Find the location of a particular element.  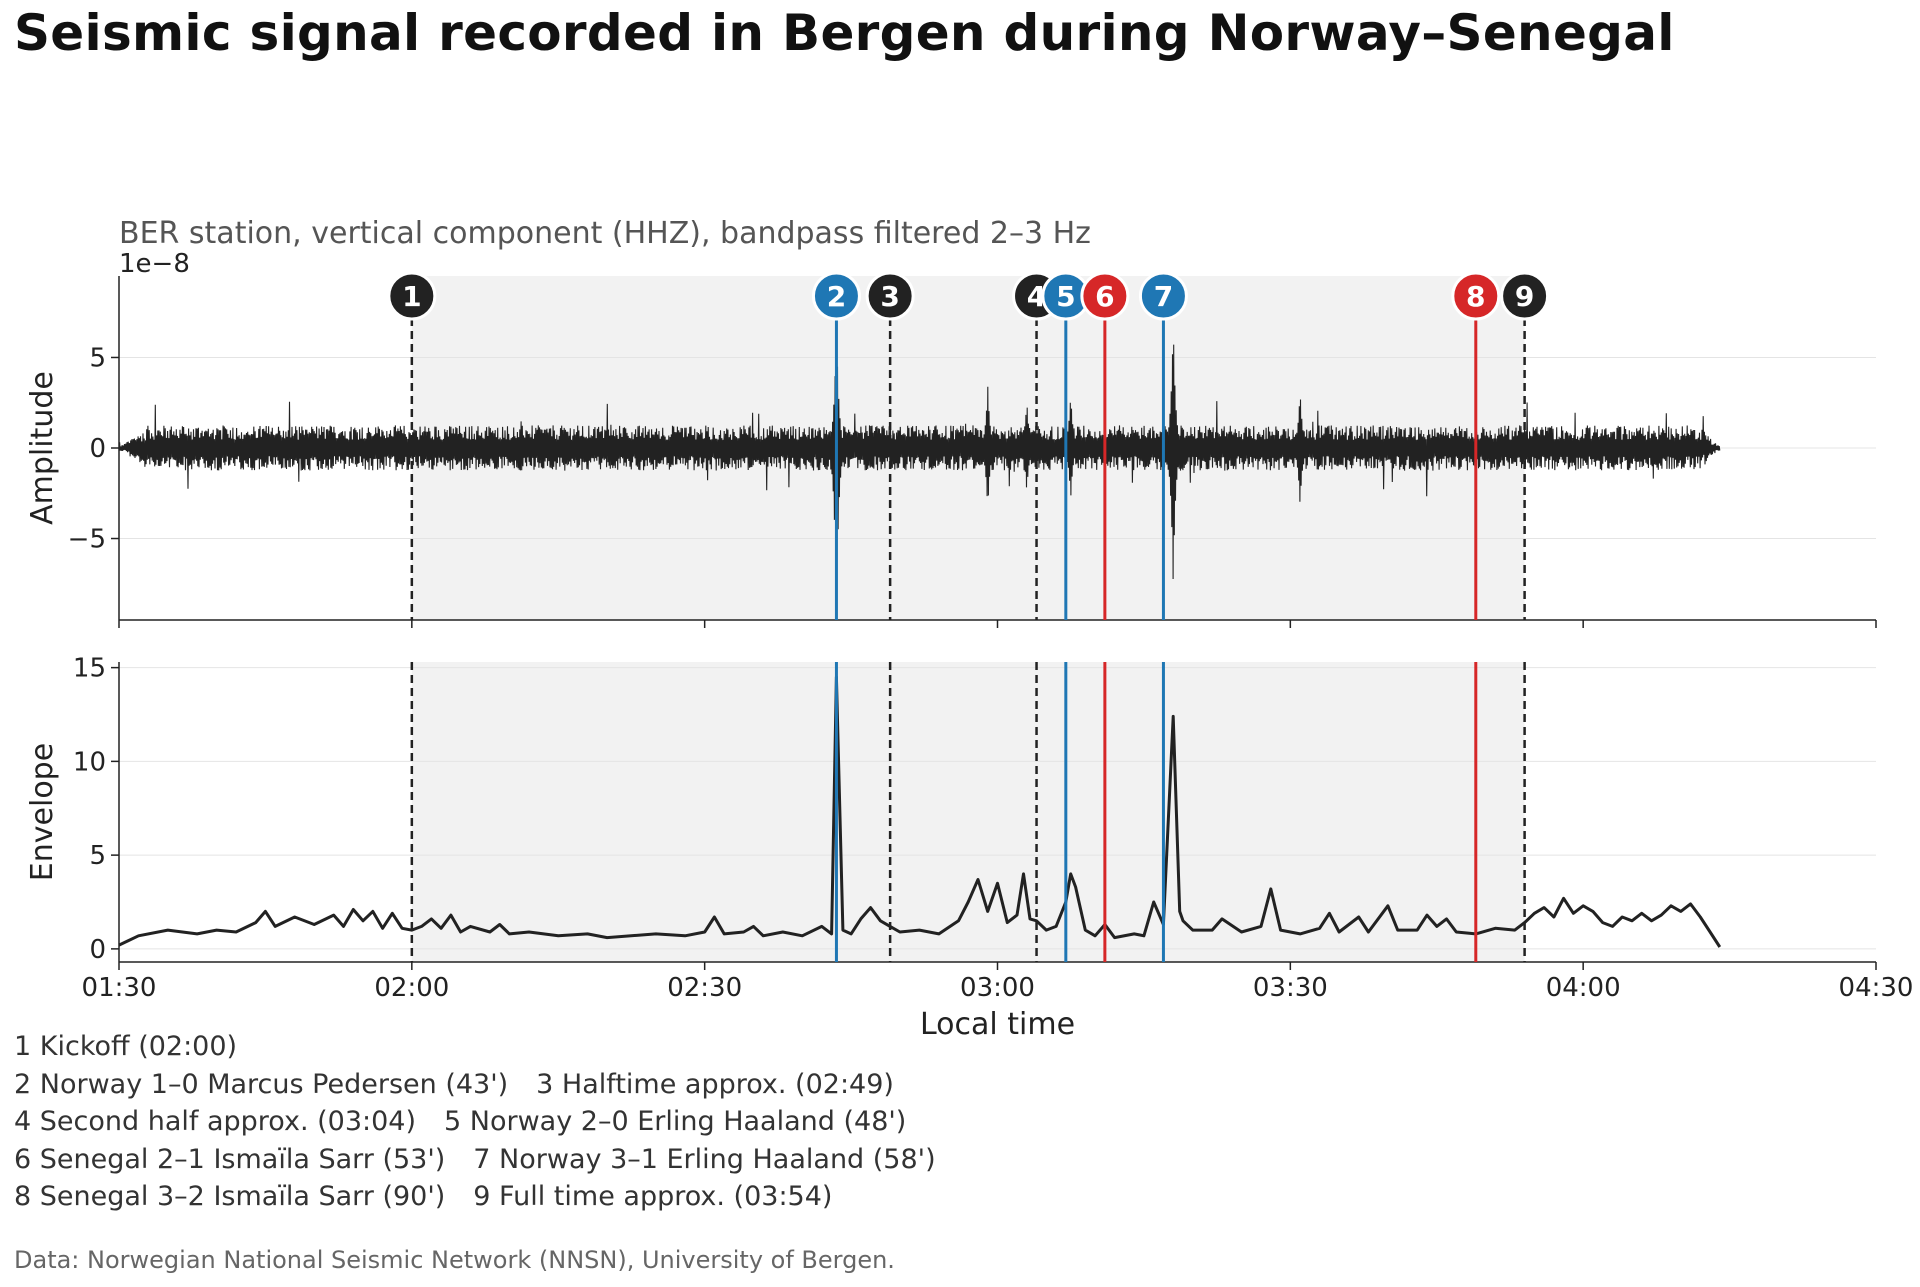

x-tick-label: 01:30 is located at coordinates (119, 988).